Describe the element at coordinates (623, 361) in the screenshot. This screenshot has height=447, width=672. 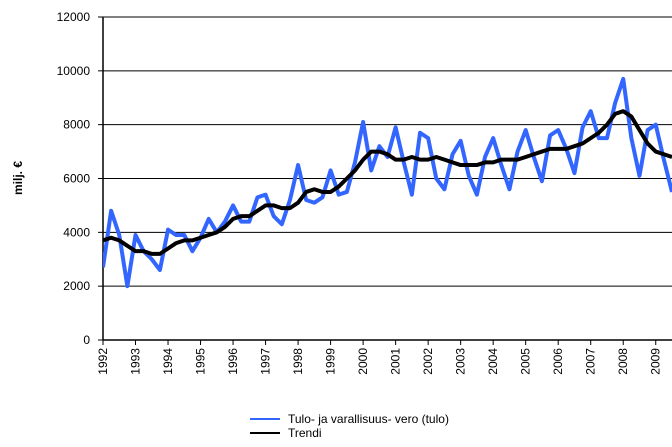
I see `x-tick-label: 2008` at that location.